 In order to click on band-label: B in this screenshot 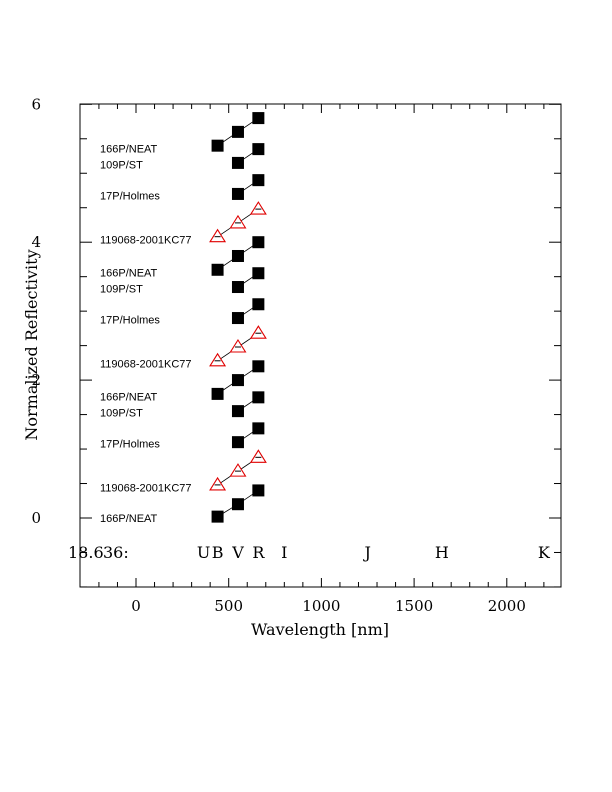, I will do `click(218, 552)`.